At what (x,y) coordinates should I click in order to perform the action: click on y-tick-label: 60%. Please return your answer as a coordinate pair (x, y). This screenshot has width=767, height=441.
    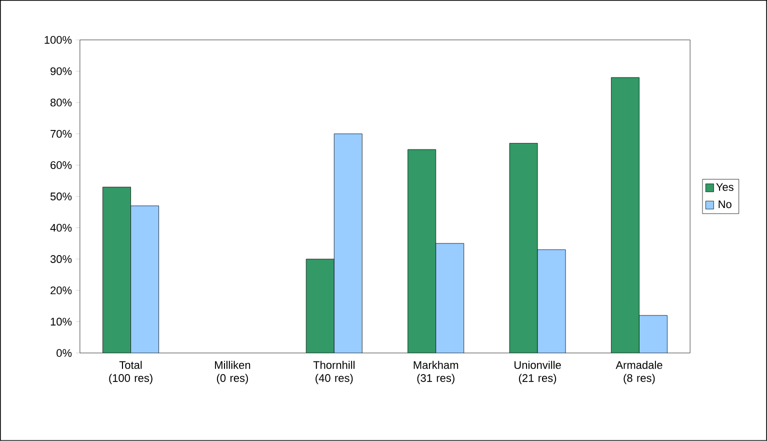
    Looking at the image, I should click on (61, 165).